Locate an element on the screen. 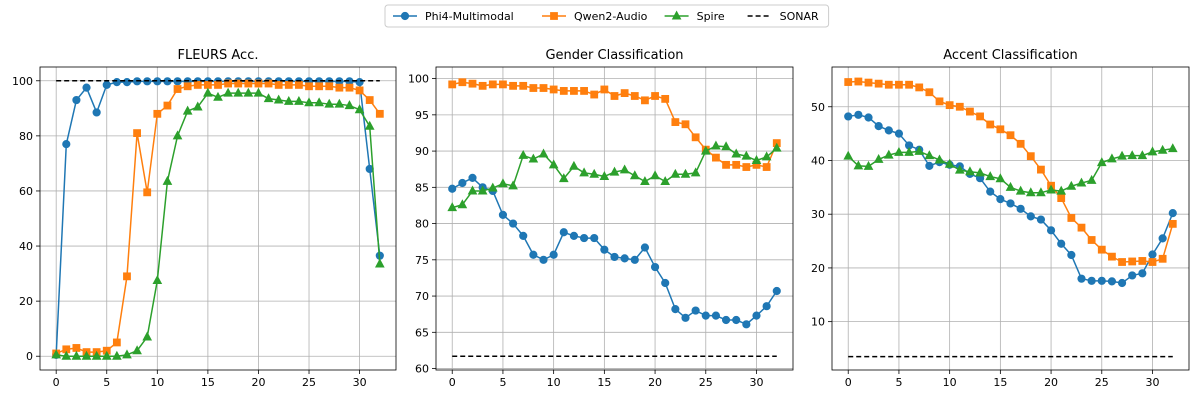 The image size is (1200, 400). x-tick-label: 15 is located at coordinates (208, 382).